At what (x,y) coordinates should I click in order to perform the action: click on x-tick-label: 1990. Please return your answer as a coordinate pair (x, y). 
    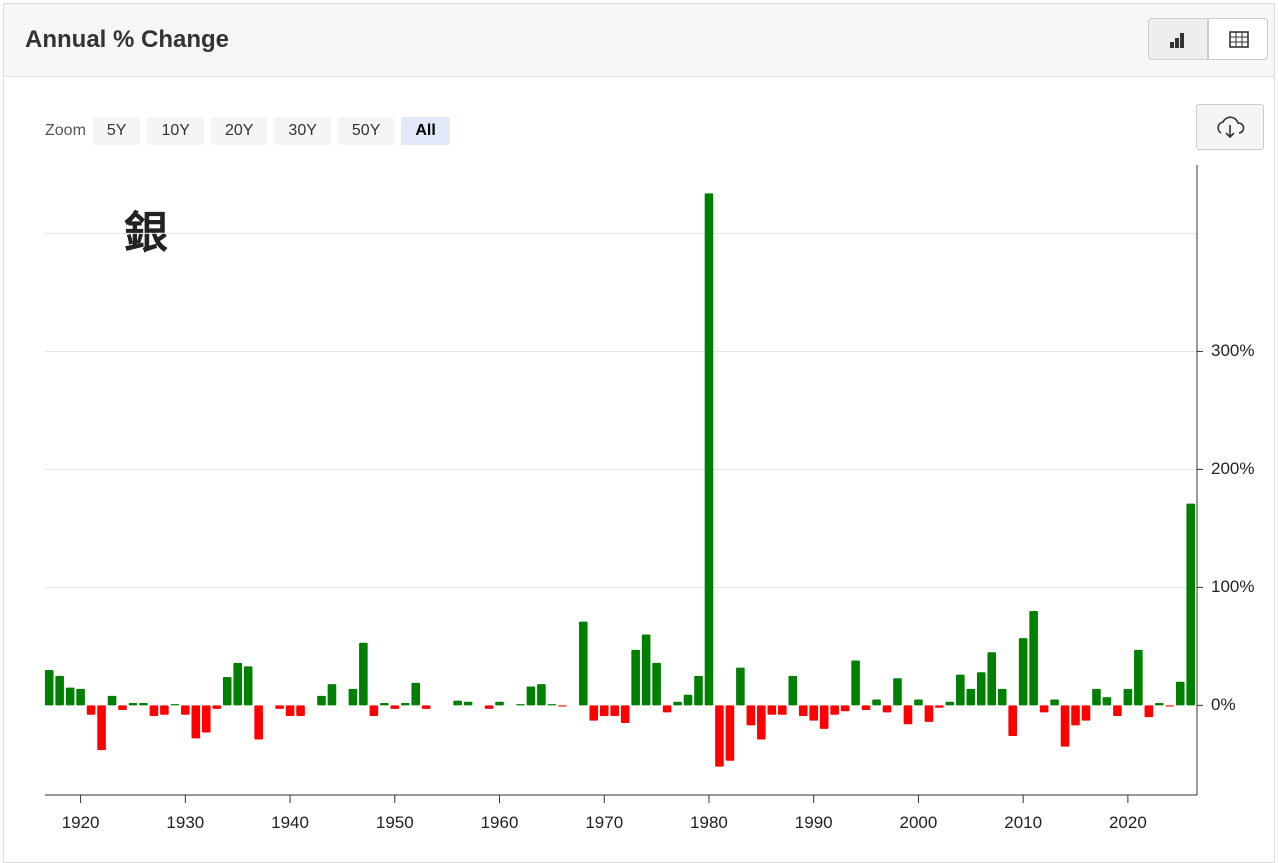
    Looking at the image, I should click on (814, 822).